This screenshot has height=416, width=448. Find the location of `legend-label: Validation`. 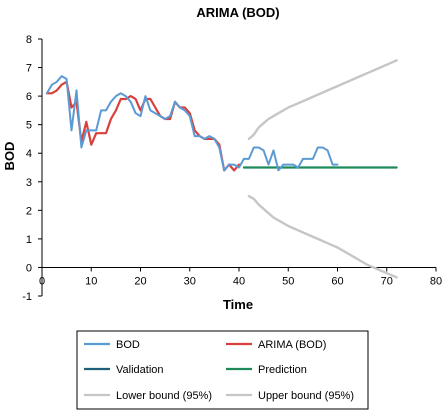

legend-label: Validation is located at coordinates (140, 370).